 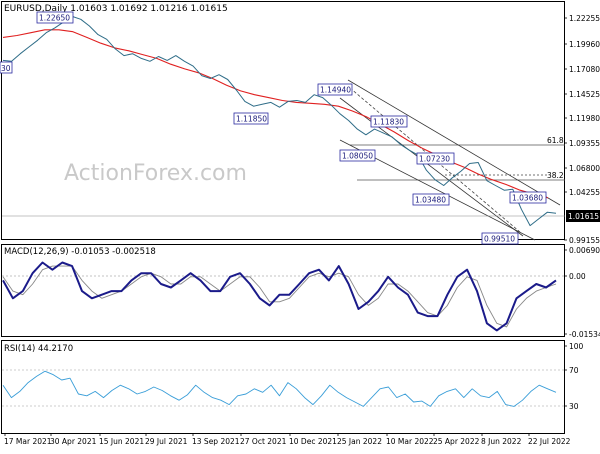 I want to click on price-label: 0.99510, so click(x=499, y=239).